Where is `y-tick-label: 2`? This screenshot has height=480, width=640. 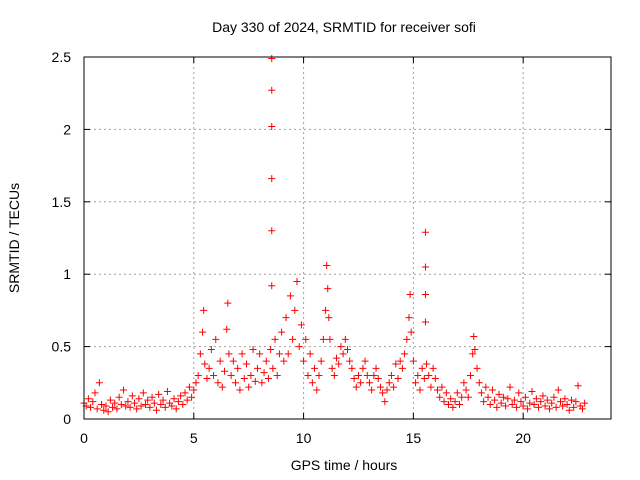 y-tick-label: 2 is located at coordinates (67, 129).